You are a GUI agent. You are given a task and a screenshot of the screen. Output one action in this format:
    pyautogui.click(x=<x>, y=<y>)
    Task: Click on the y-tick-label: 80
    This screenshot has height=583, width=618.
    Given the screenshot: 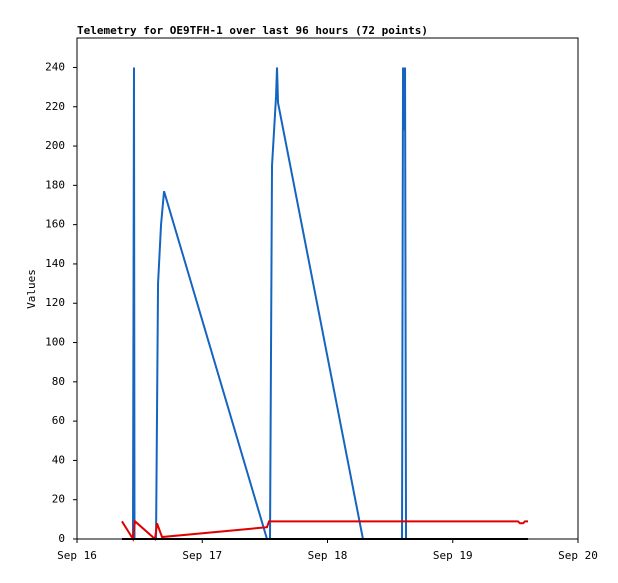 What is the action you would take?
    pyautogui.click(x=58, y=381)
    